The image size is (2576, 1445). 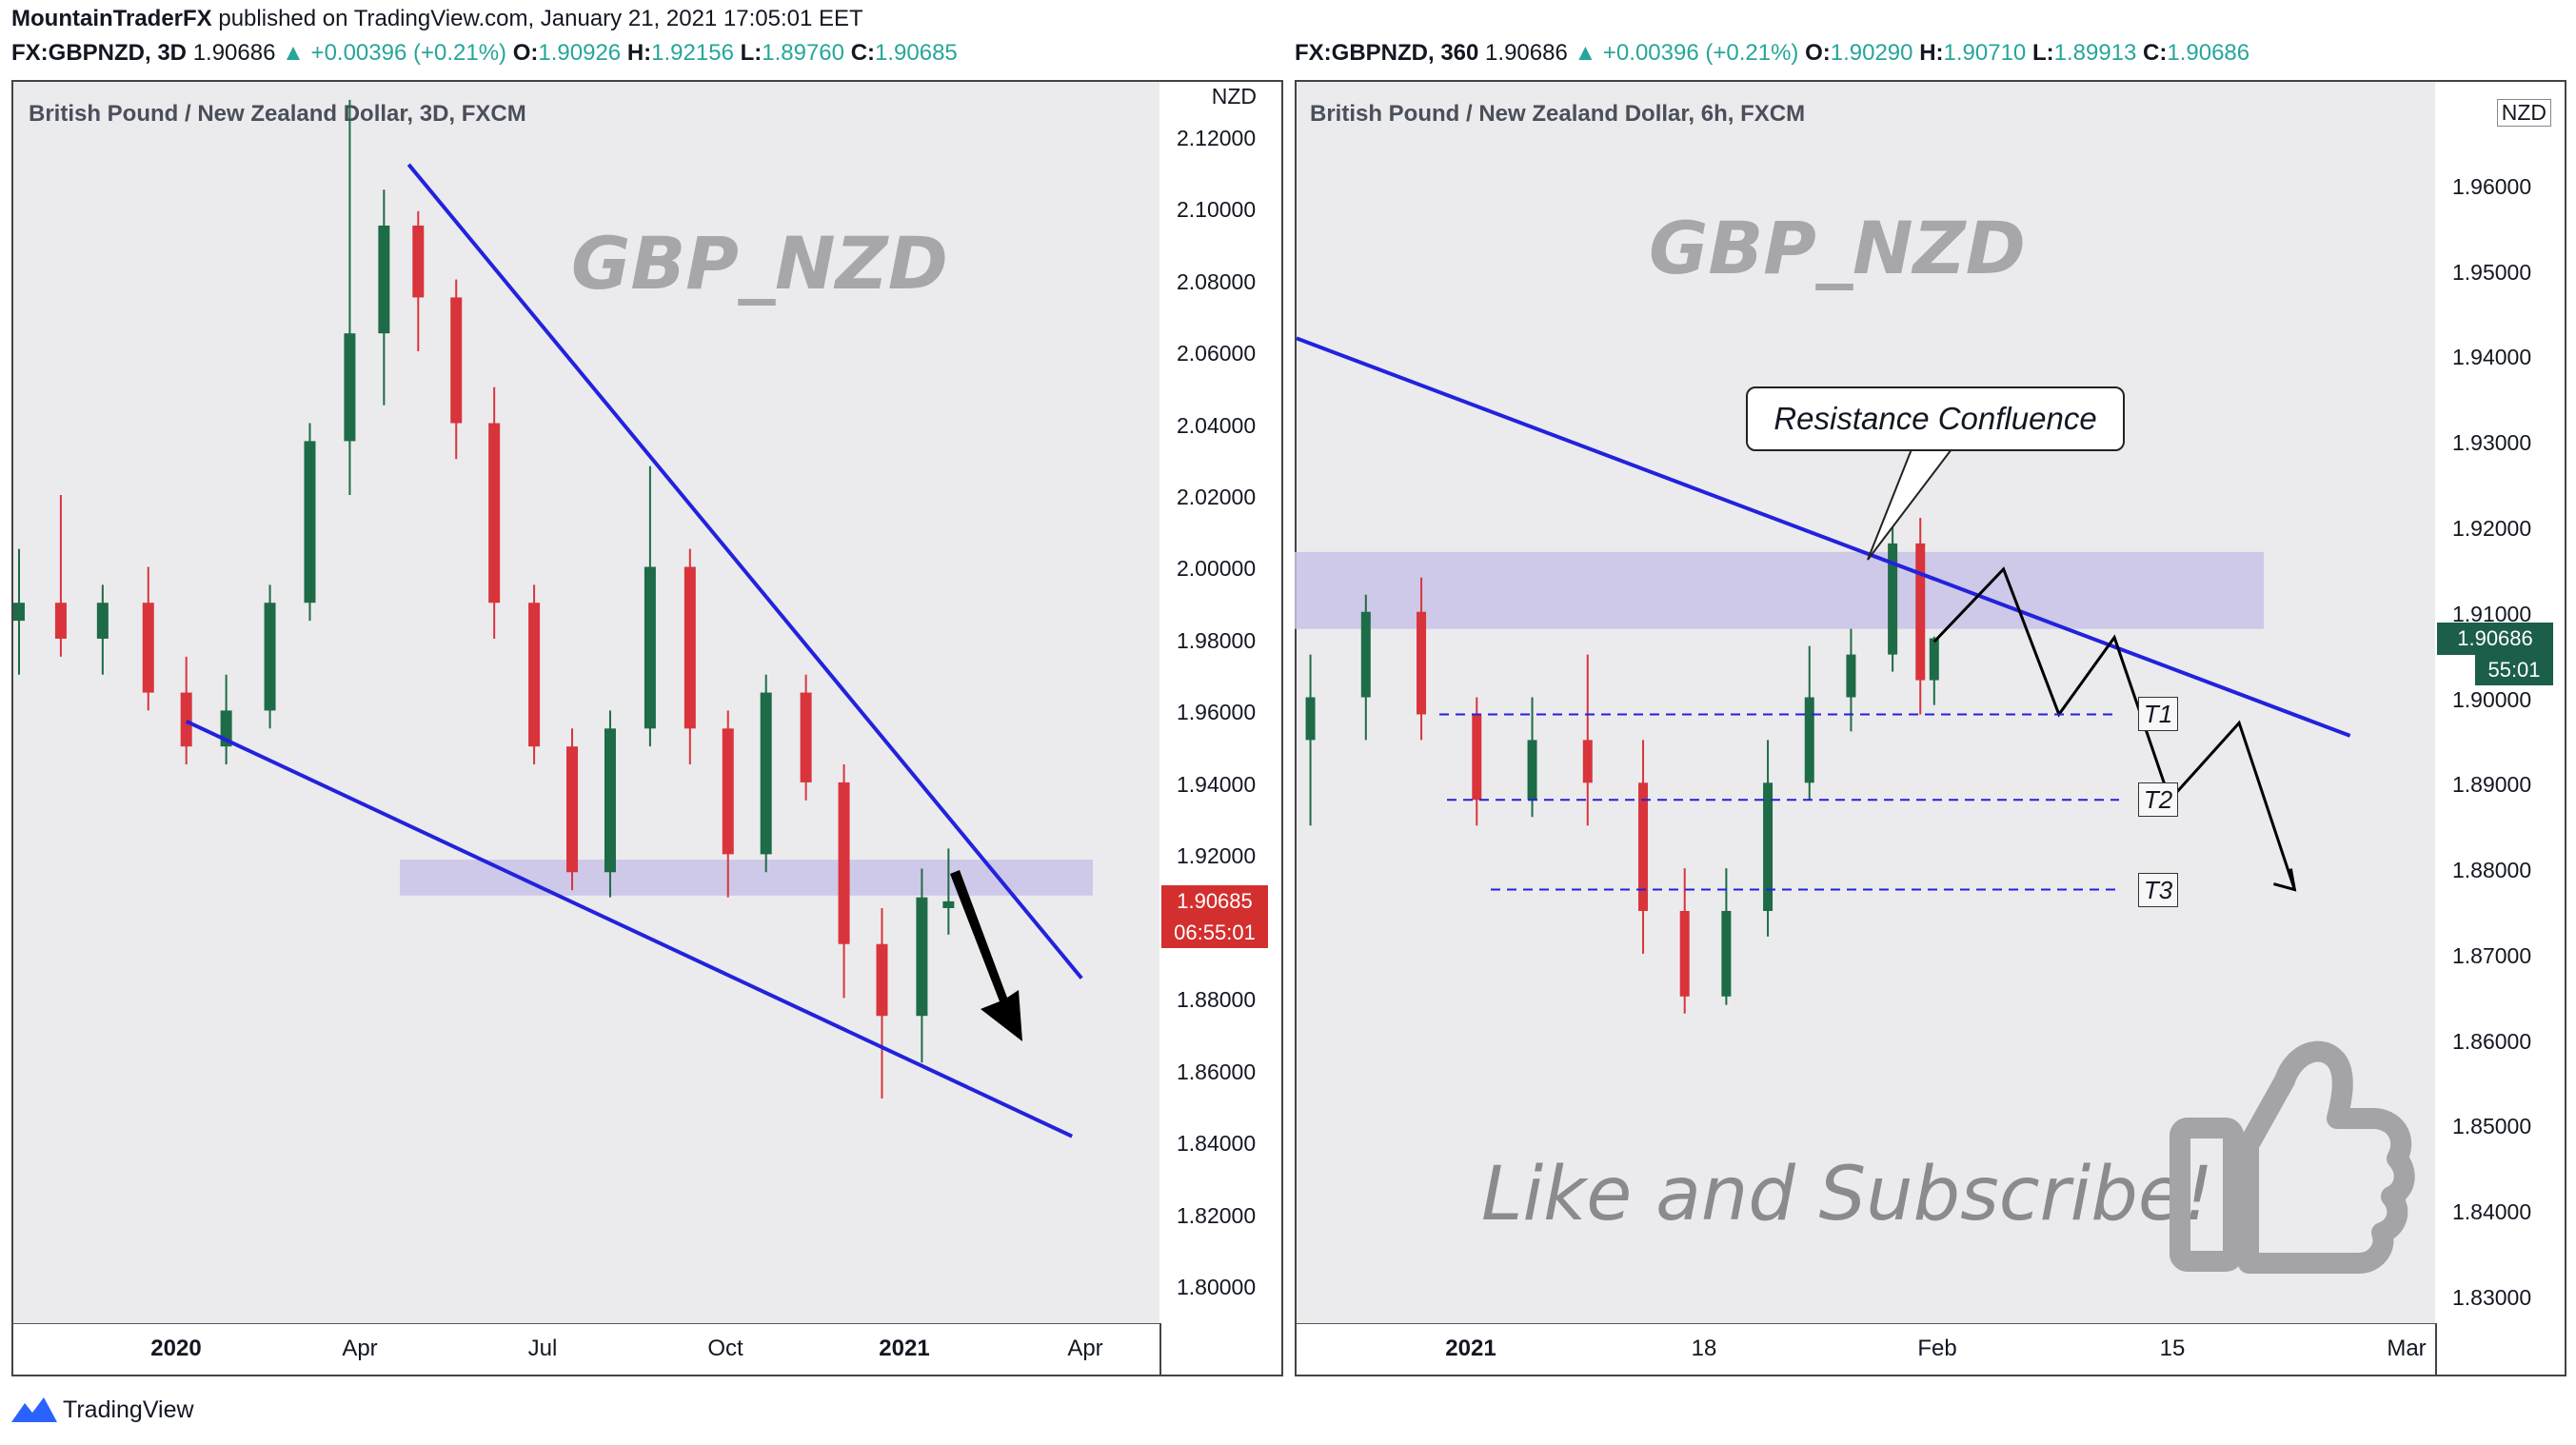 What do you see at coordinates (1214, 902) in the screenshot?
I see `left-last-price-tag: 1.90685` at bounding box center [1214, 902].